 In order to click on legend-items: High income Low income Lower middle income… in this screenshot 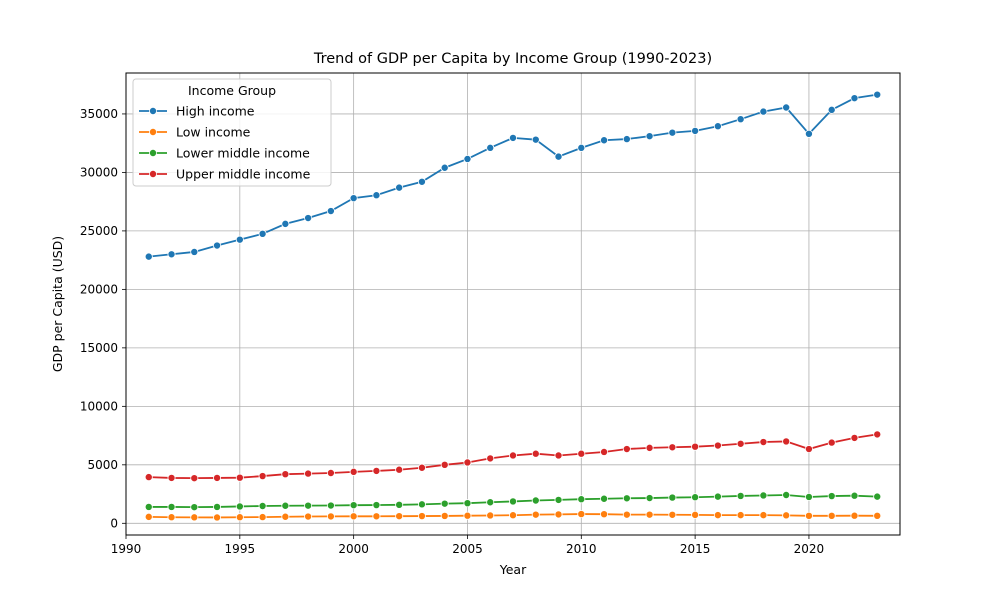, I will do `click(225, 143)`.